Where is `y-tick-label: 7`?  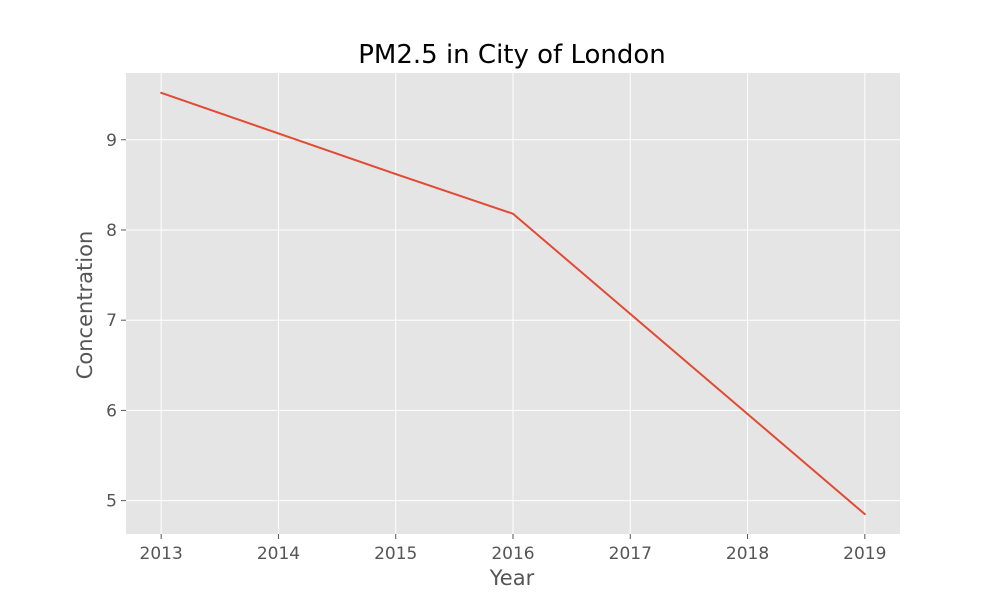
y-tick-label: 7 is located at coordinates (111, 321).